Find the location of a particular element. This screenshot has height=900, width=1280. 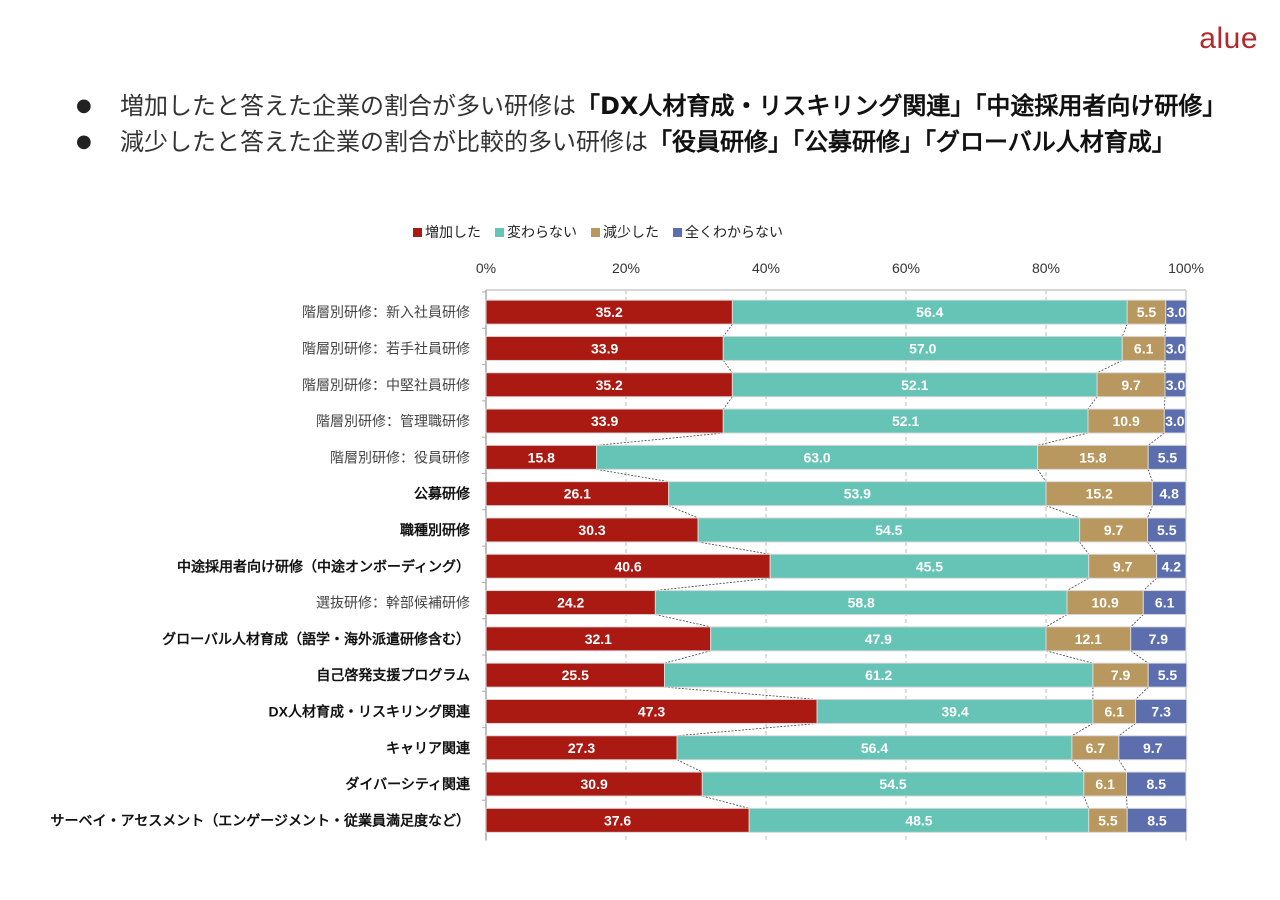

data-label: 24.2 is located at coordinates (570, 603).